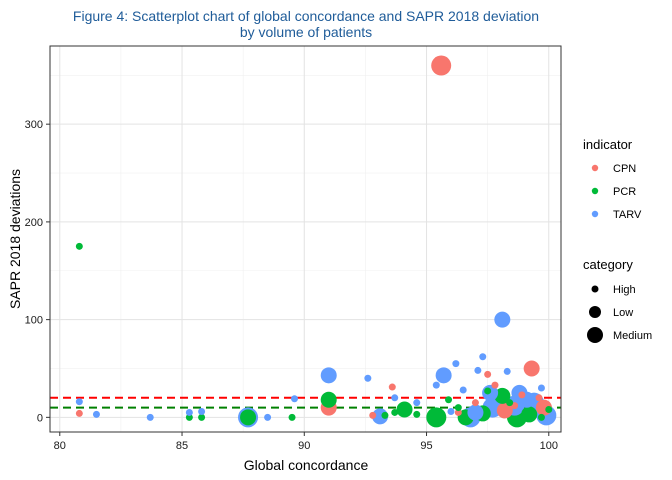 The image size is (672, 480). Describe the element at coordinates (306, 32) in the screenshot. I see `chart-title-line-2: by volume of patients` at that location.